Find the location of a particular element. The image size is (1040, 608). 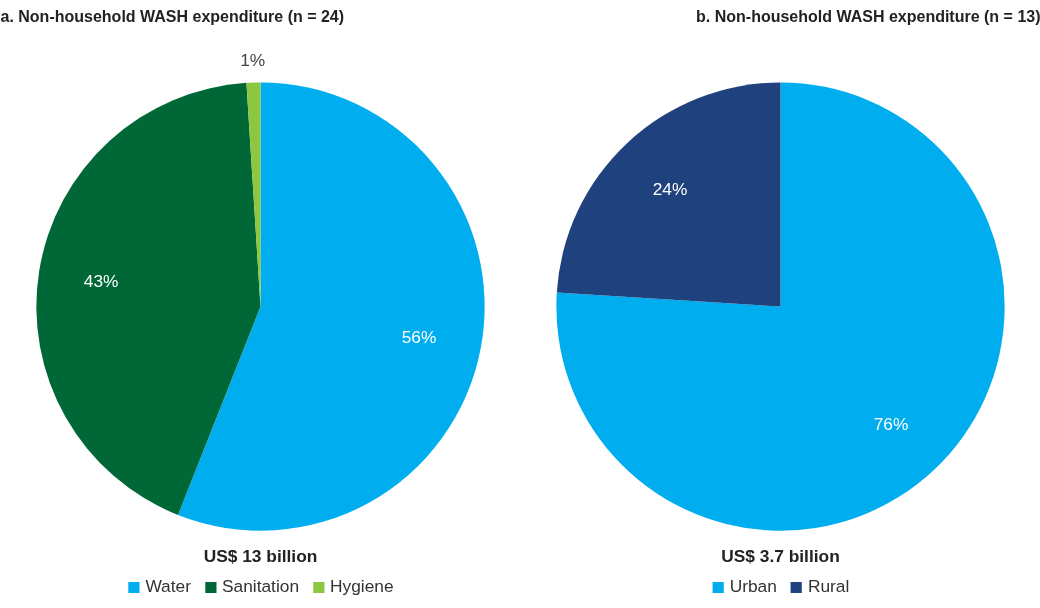

legend-label: Water is located at coordinates (168, 586).